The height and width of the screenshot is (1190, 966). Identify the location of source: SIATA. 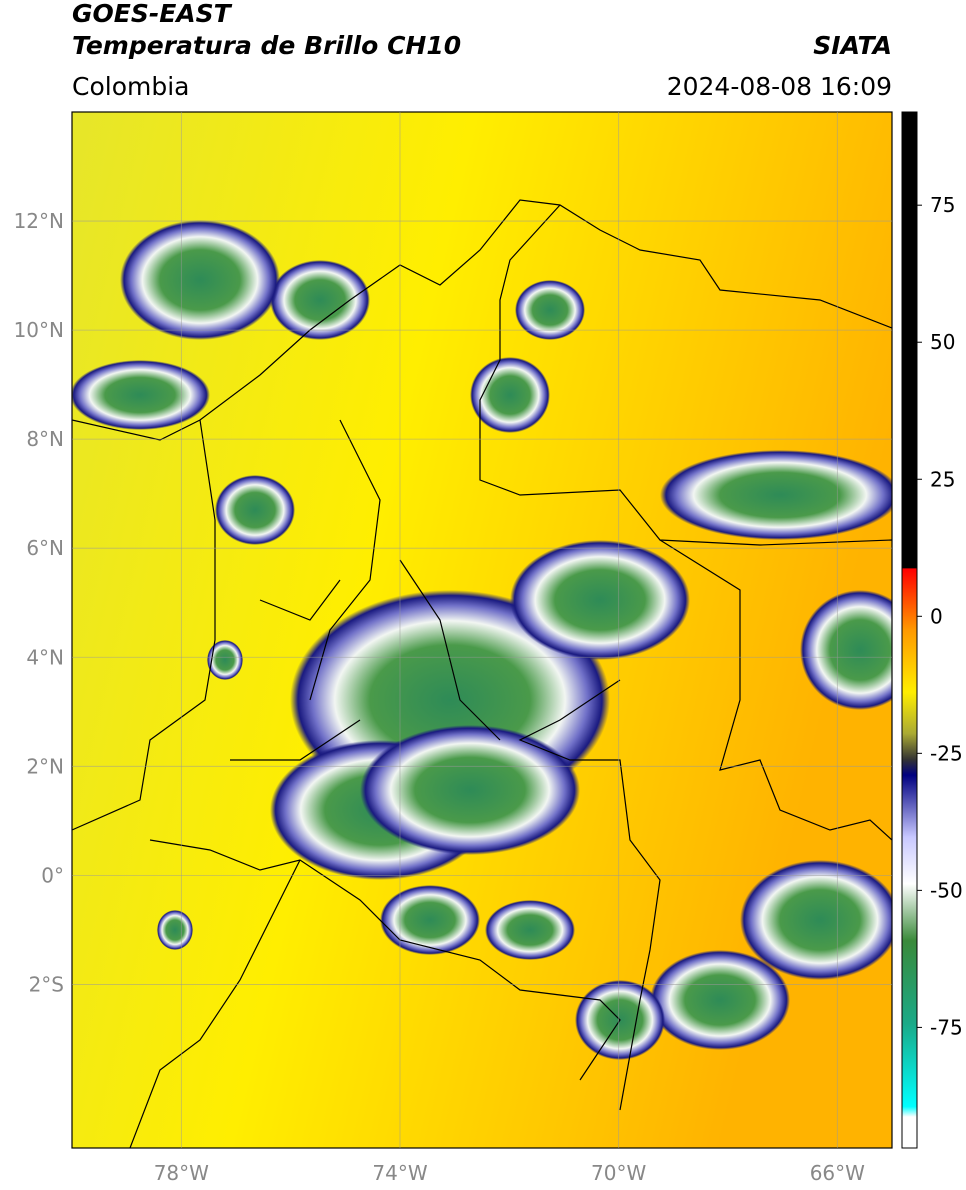
(852, 45).